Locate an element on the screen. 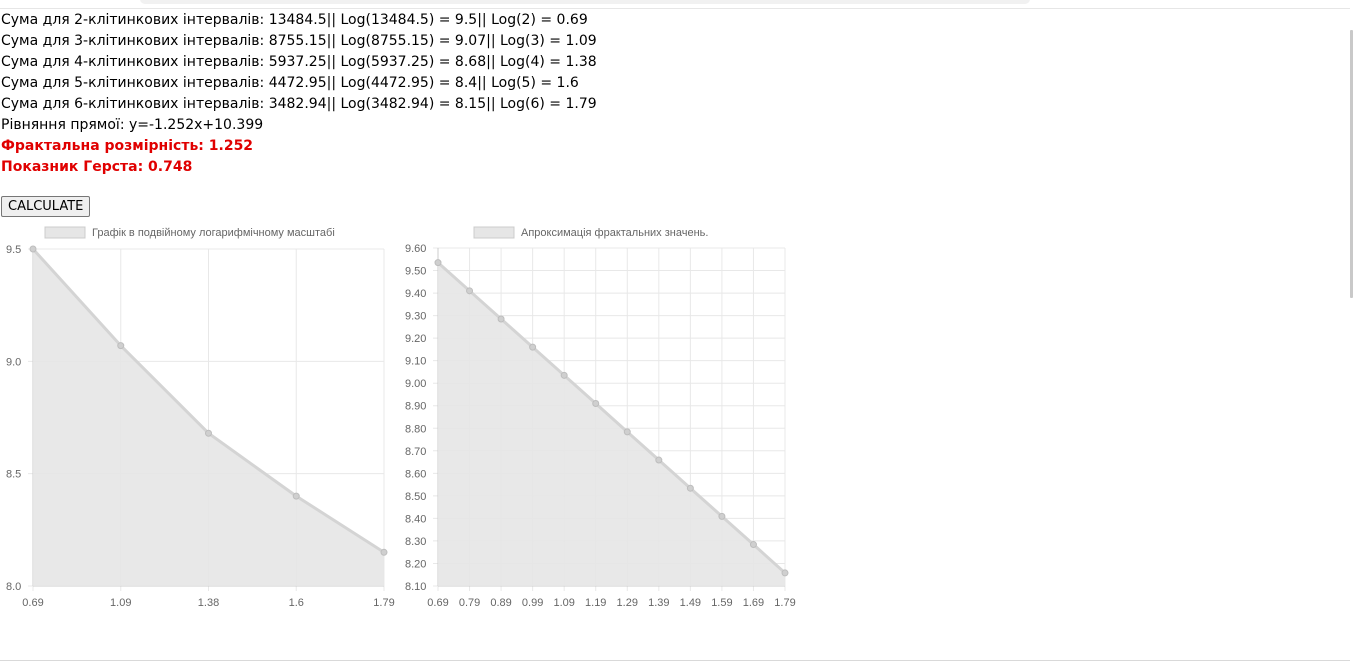 The width and height of the screenshot is (1354, 663). loglog-x-tick-label: 1.09 is located at coordinates (120, 603).